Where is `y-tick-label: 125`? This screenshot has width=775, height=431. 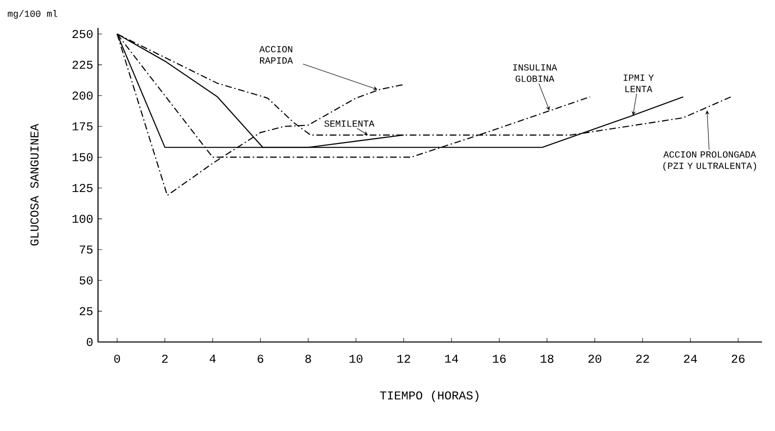
y-tick-label: 125 is located at coordinates (82, 188).